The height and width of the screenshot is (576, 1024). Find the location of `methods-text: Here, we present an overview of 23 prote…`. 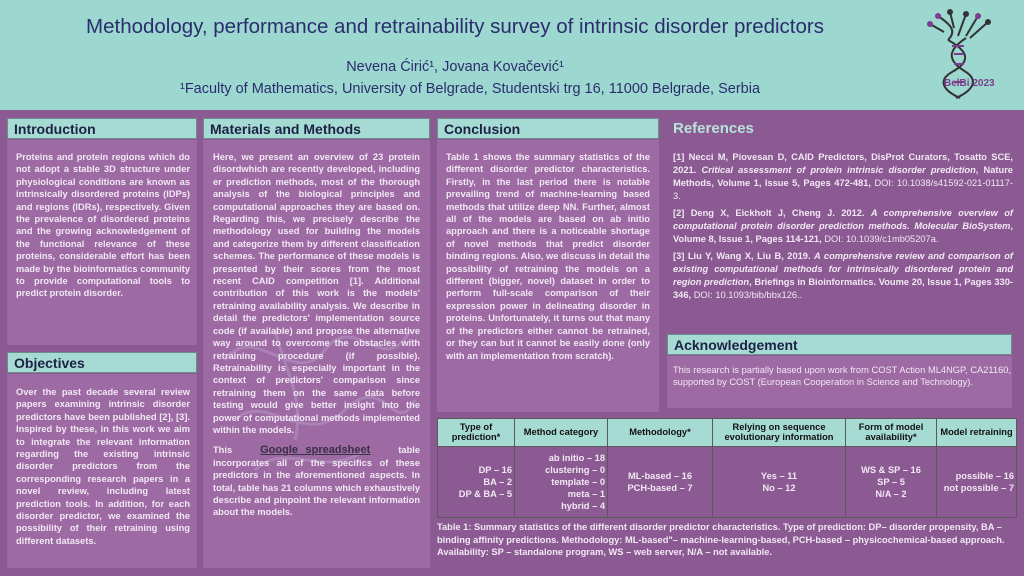

methods-text: Here, we present an overview of 23 prote… is located at coordinates (316, 293).